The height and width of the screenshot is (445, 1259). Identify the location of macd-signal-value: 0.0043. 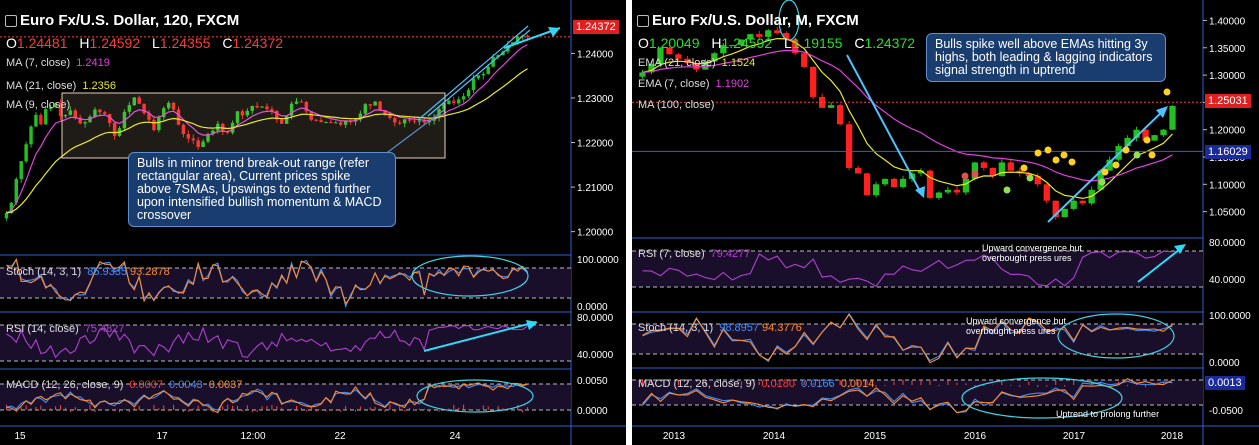
(186, 385).